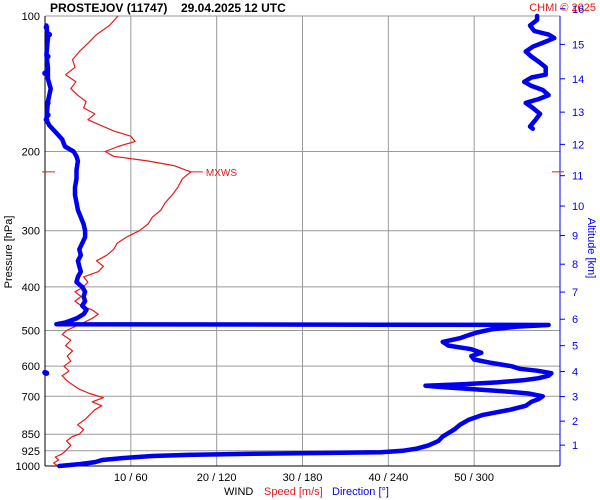  What do you see at coordinates (31, 397) in the screenshot?
I see `pressure-tick-700: 700` at bounding box center [31, 397].